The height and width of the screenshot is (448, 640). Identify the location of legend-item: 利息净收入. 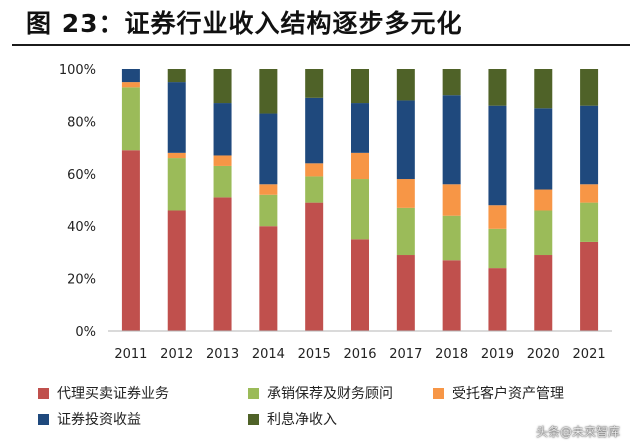
(292, 419).